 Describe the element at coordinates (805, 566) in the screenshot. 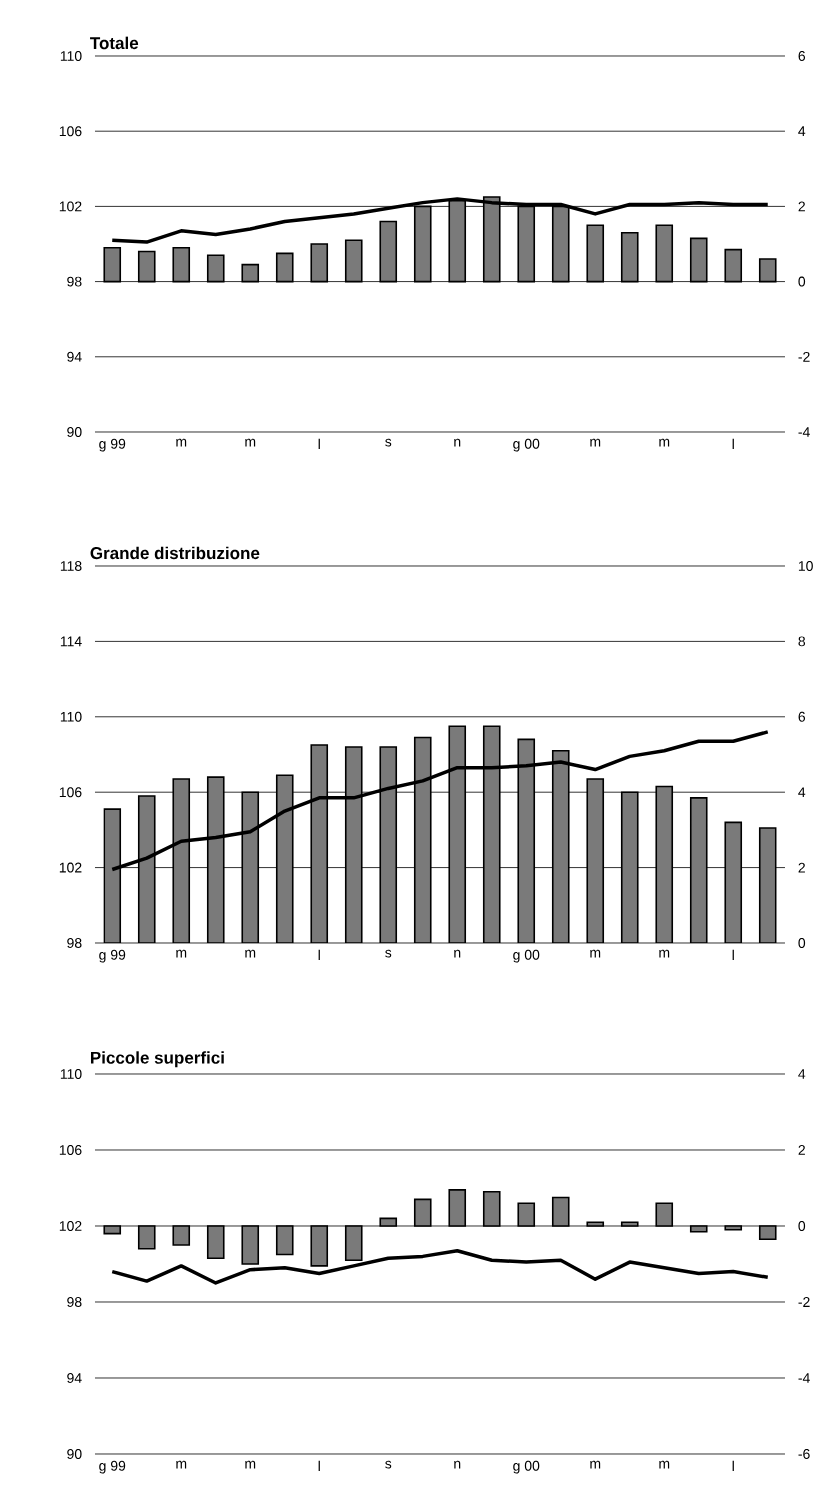

I see `y2-tick-label: 10` at that location.